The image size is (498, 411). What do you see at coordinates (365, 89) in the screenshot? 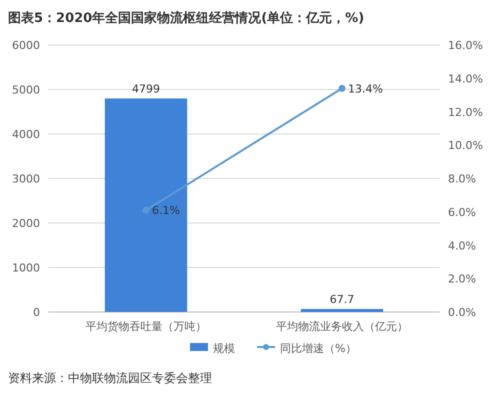
I see `data-label: 13.4%` at bounding box center [365, 89].